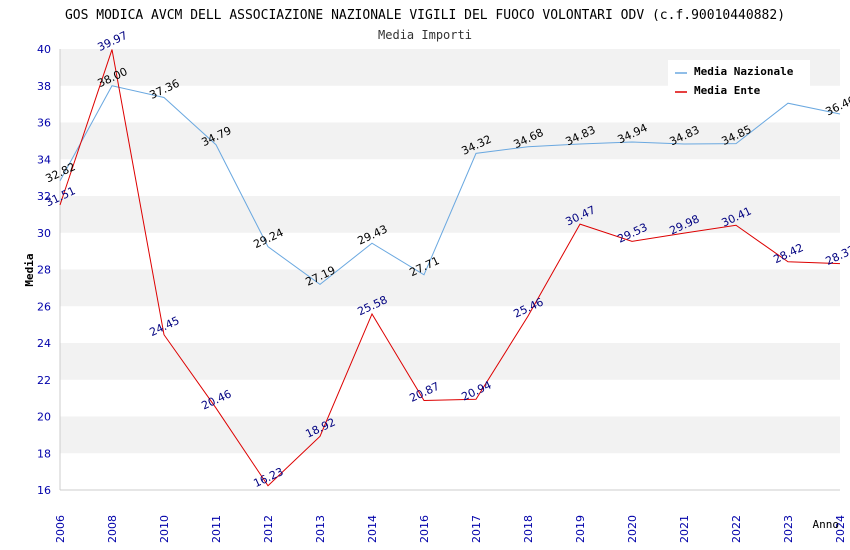 The height and width of the screenshot is (550, 850). I want to click on y-tick-label: 38, so click(44, 86).